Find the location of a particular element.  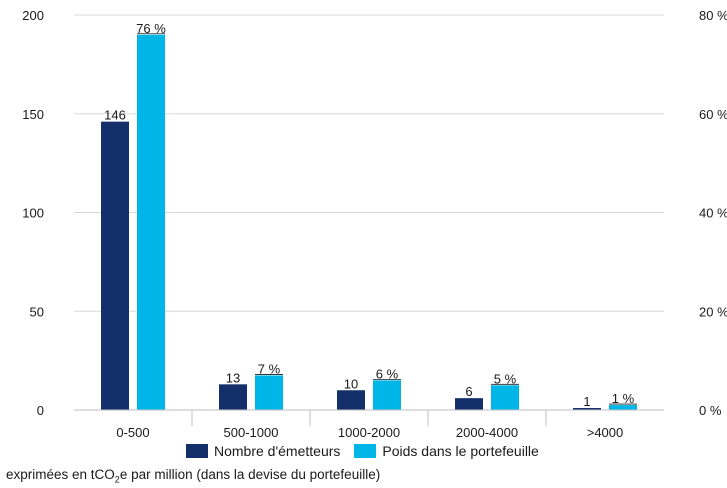

data-label-weight: 6 % is located at coordinates (387, 373).